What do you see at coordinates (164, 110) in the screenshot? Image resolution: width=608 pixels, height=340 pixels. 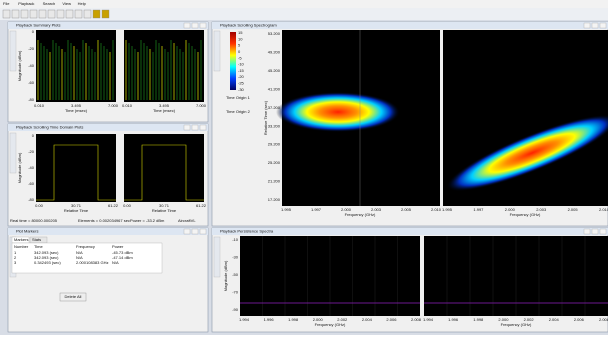 I see `x-axis-label: Time (msec)` at bounding box center [164, 110].